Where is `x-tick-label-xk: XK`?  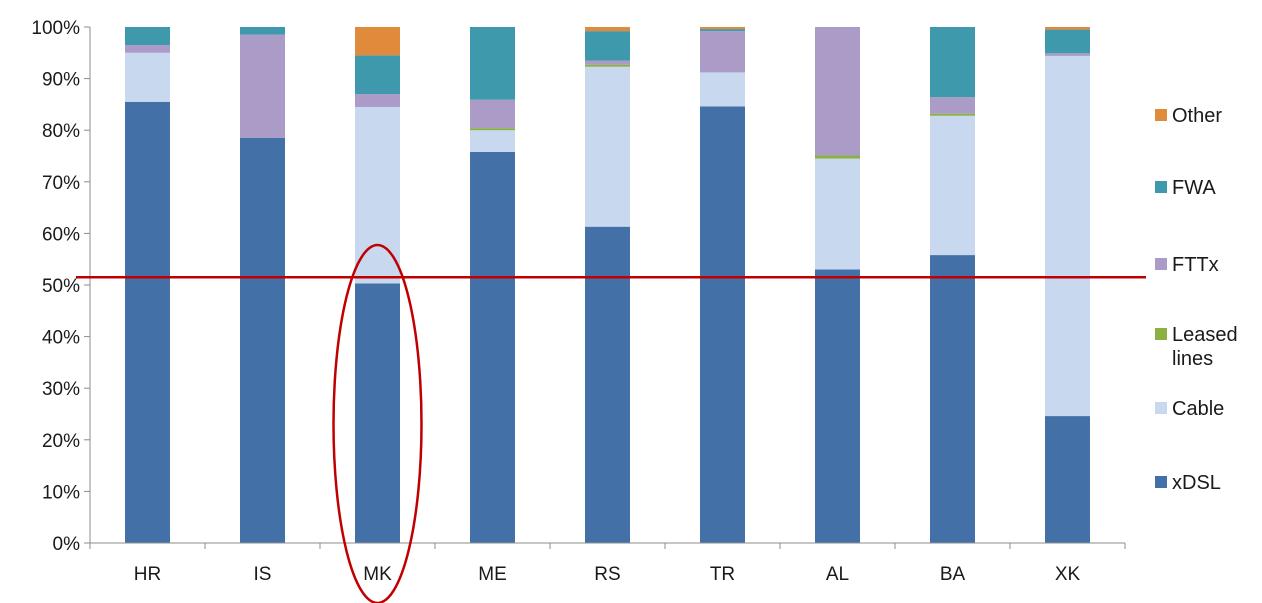 x-tick-label-xk: XK is located at coordinates (1068, 574).